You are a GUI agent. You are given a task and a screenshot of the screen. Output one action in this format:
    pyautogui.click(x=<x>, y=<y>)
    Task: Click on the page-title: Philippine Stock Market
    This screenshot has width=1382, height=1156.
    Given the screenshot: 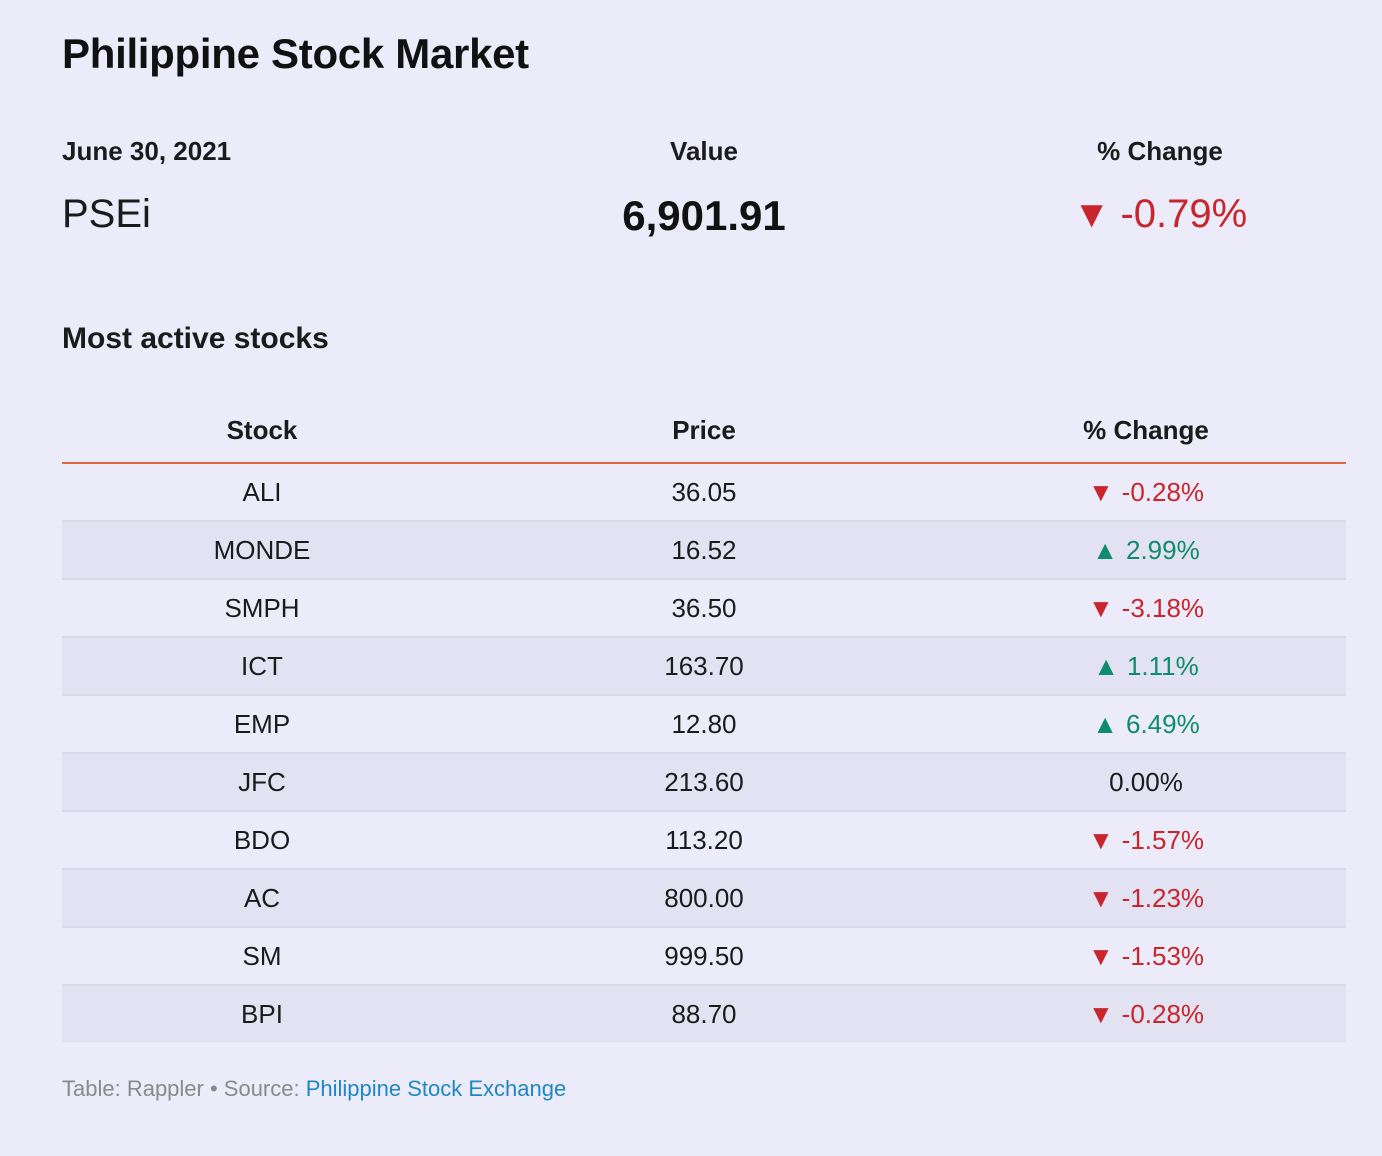 What is the action you would take?
    pyautogui.click(x=295, y=53)
    